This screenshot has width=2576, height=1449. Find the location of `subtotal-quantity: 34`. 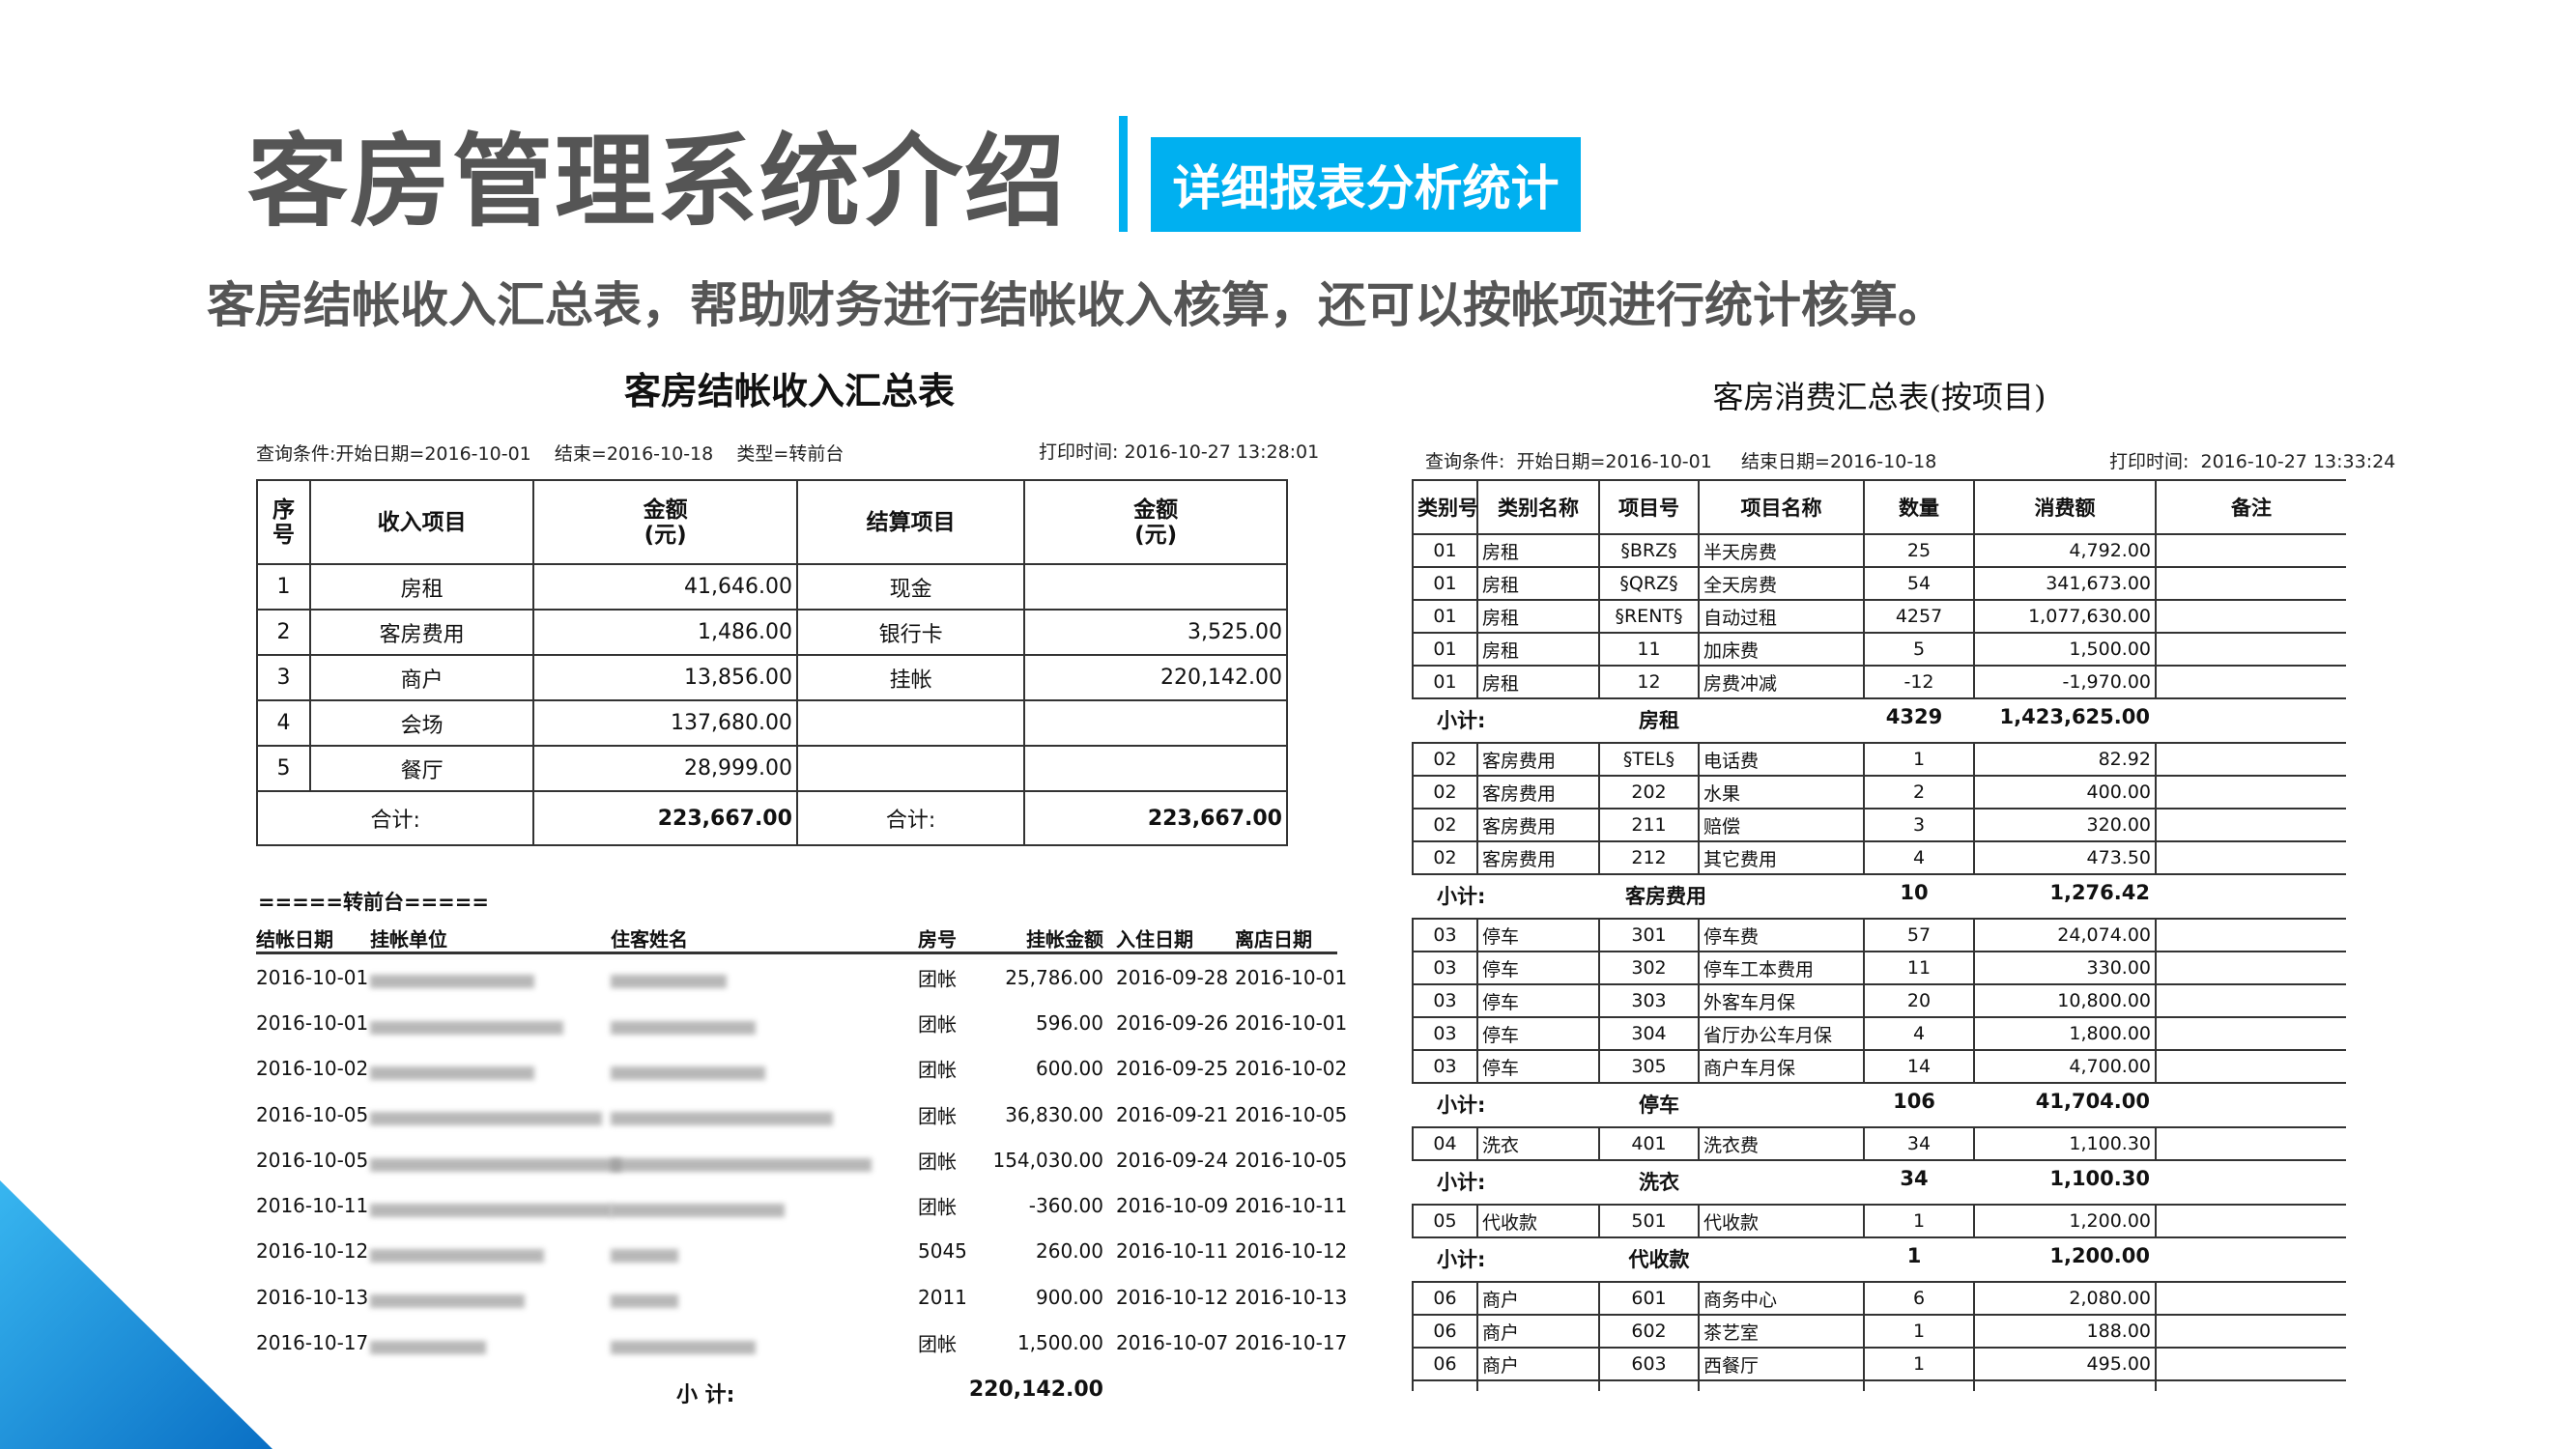

subtotal-quantity: 34 is located at coordinates (1915, 1178).